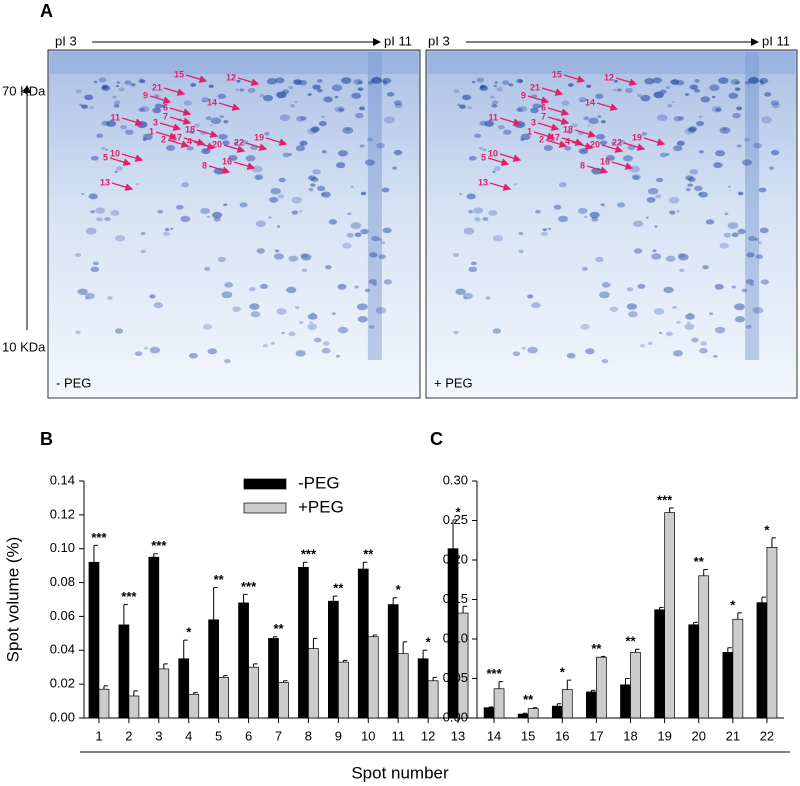 The height and width of the screenshot is (786, 800). Describe the element at coordinates (157, 87) in the screenshot. I see `spot-label: 21` at that location.